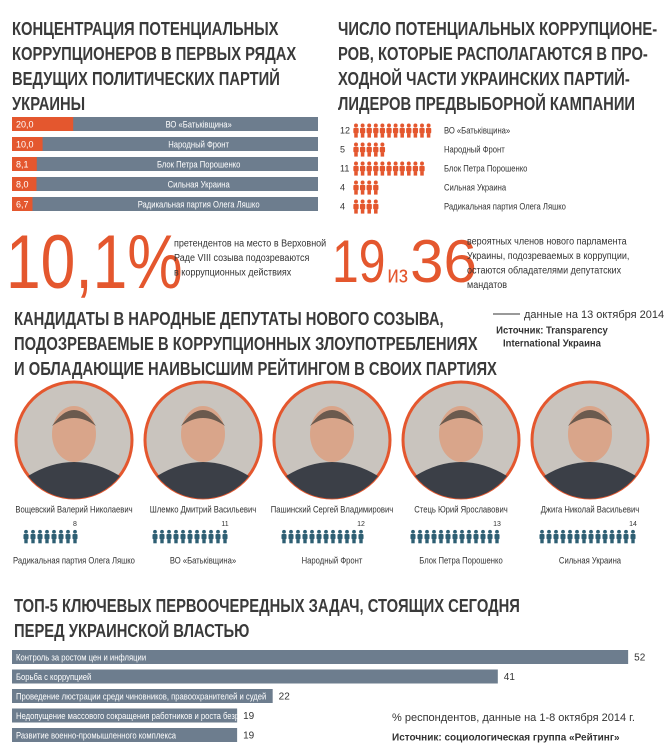 The width and height of the screenshot is (668, 752). I want to click on stat-text: вероятных членов нового парламента, so click(547, 242).